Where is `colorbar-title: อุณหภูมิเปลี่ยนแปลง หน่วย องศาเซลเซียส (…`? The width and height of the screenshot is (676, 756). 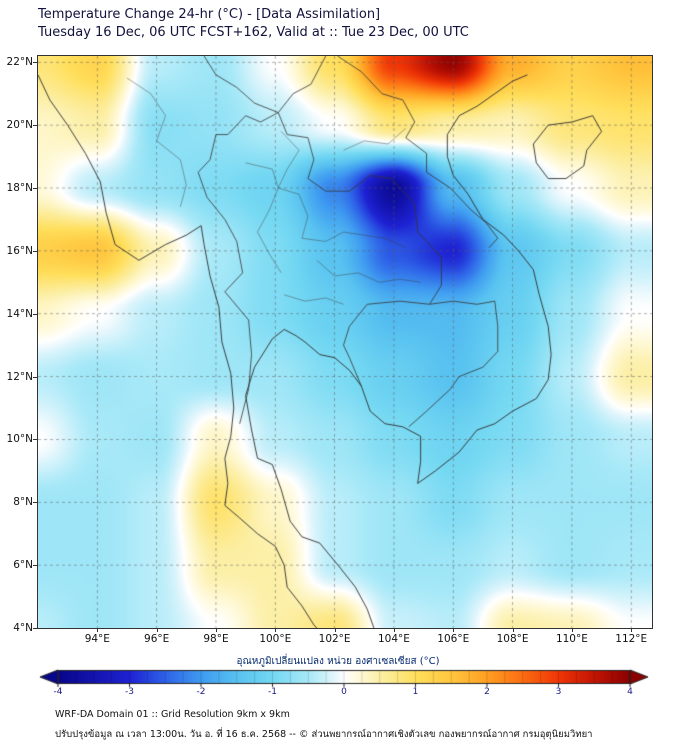 colorbar-title: อุณหภูมิเปลี่ยนแปลง หน่วย องศาเซลเซียส (… is located at coordinates (338, 661).